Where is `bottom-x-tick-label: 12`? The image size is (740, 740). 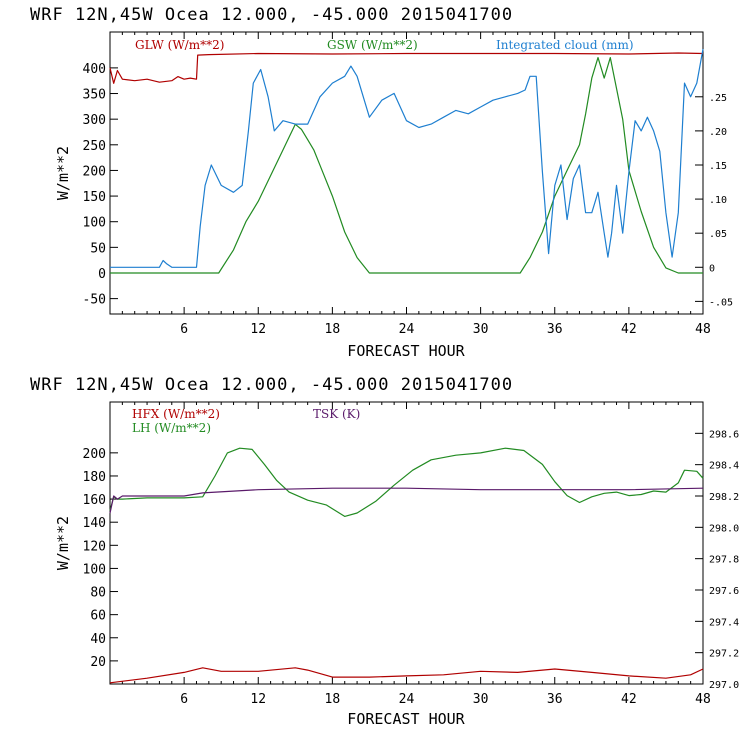
bottom-x-tick-label: 12 is located at coordinates (258, 699).